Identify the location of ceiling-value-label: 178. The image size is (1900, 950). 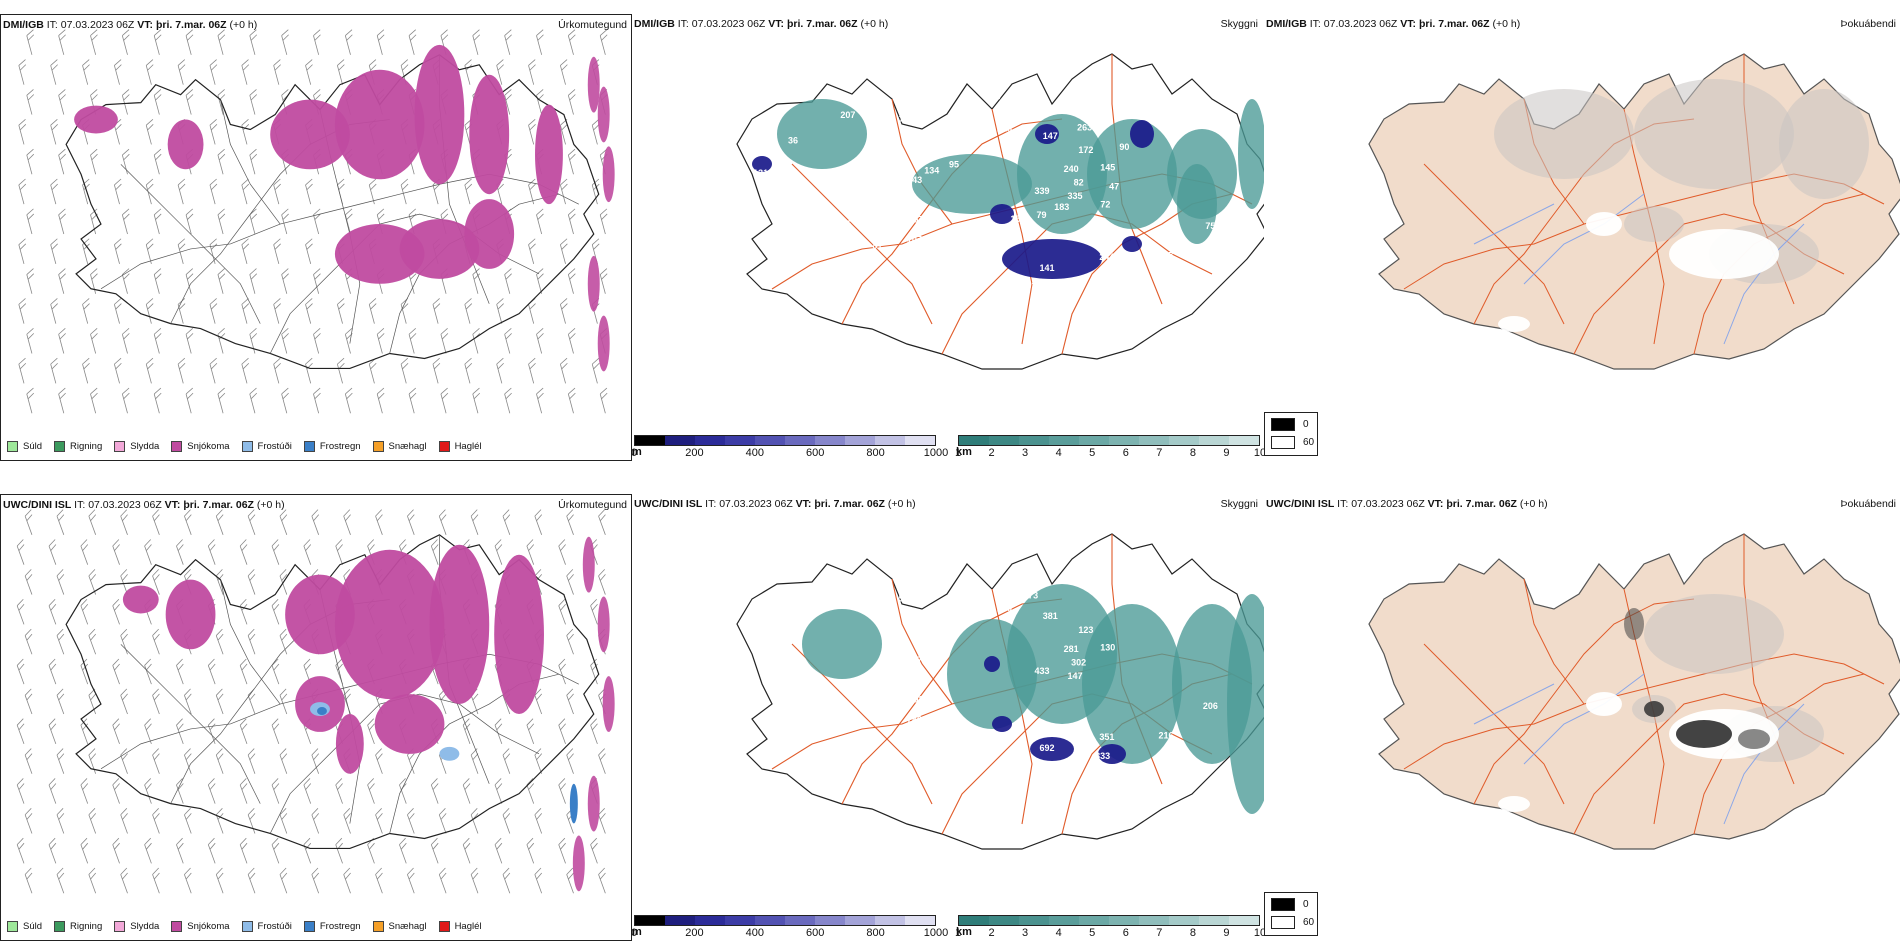
(907, 686).